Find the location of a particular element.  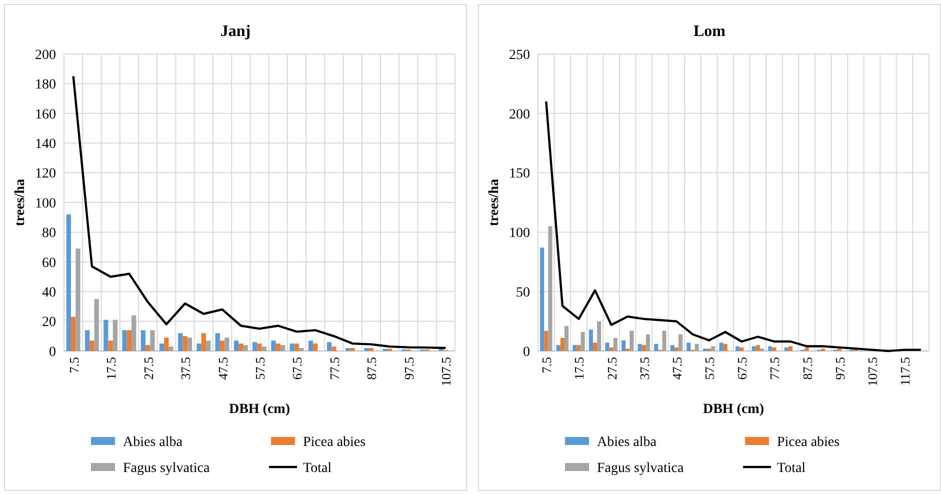

y-tick-label: 60 is located at coordinates (49, 263).